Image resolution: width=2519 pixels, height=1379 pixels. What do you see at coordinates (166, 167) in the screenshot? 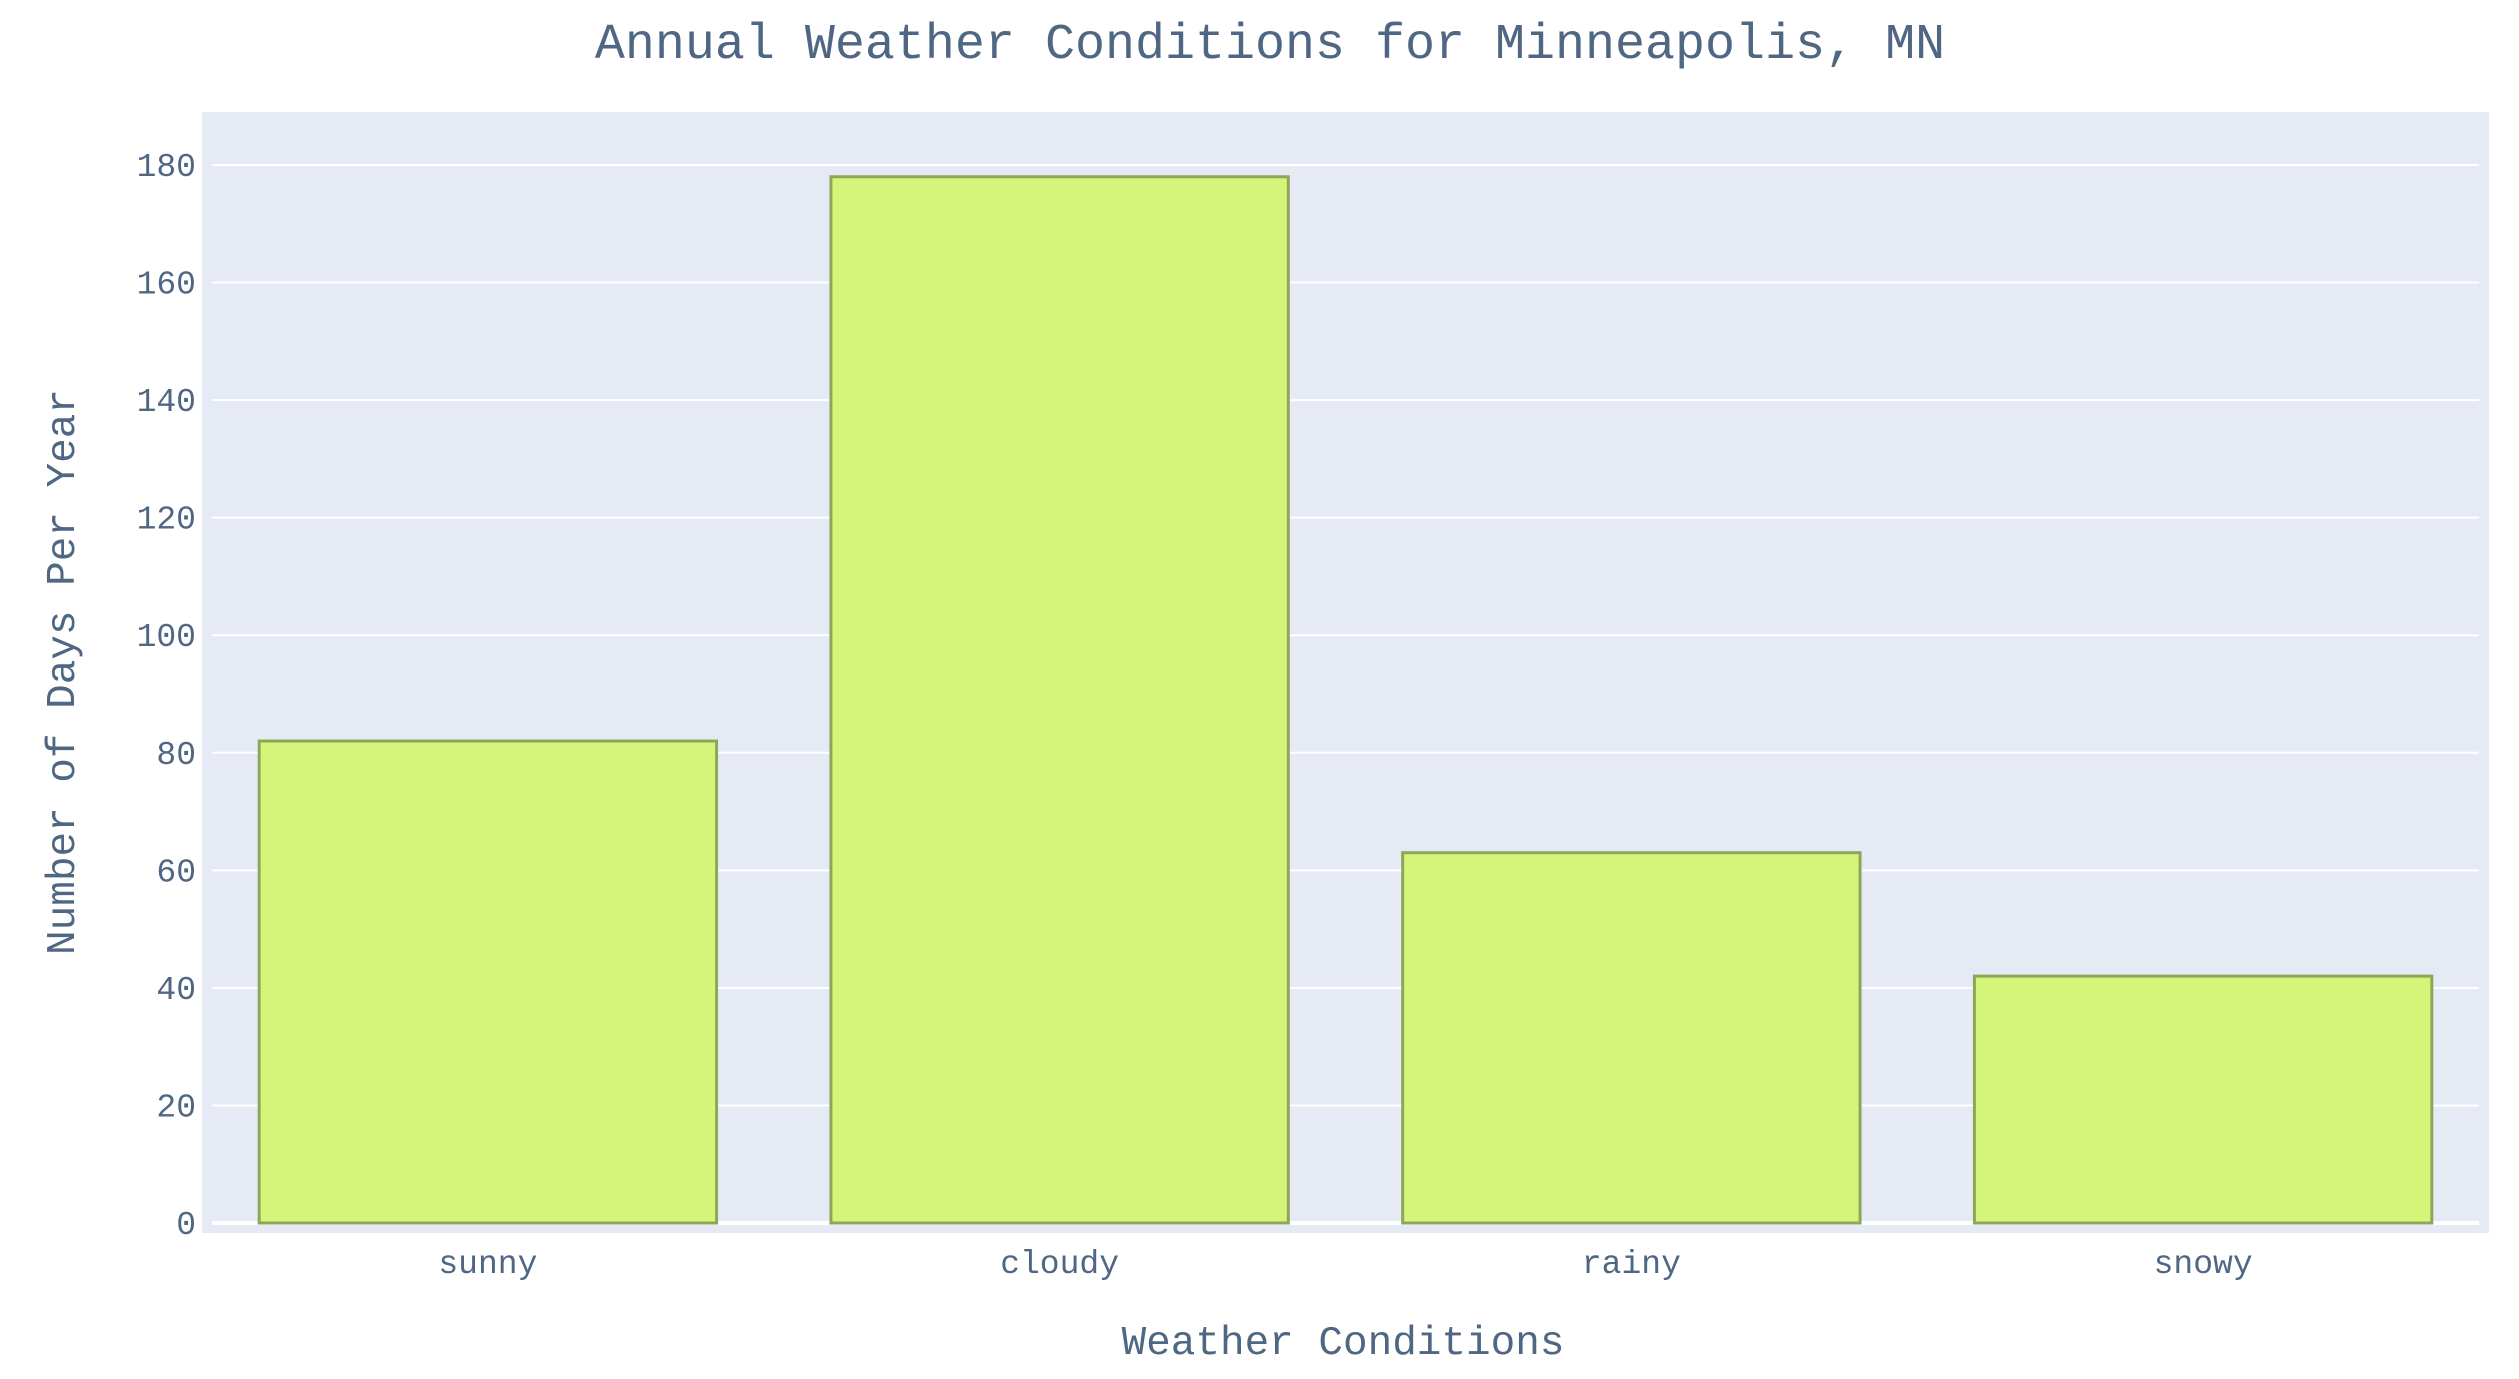
I see `y-tick-label: 180` at bounding box center [166, 167].